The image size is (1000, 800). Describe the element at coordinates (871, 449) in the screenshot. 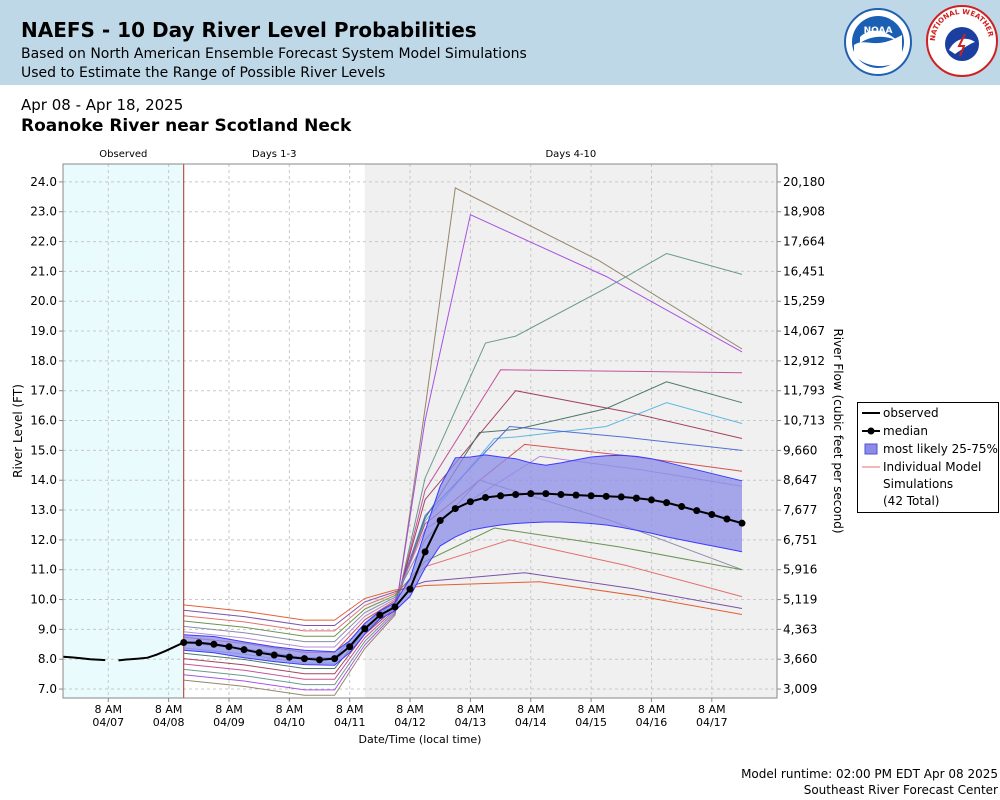

I see `likely-band-icon` at that location.